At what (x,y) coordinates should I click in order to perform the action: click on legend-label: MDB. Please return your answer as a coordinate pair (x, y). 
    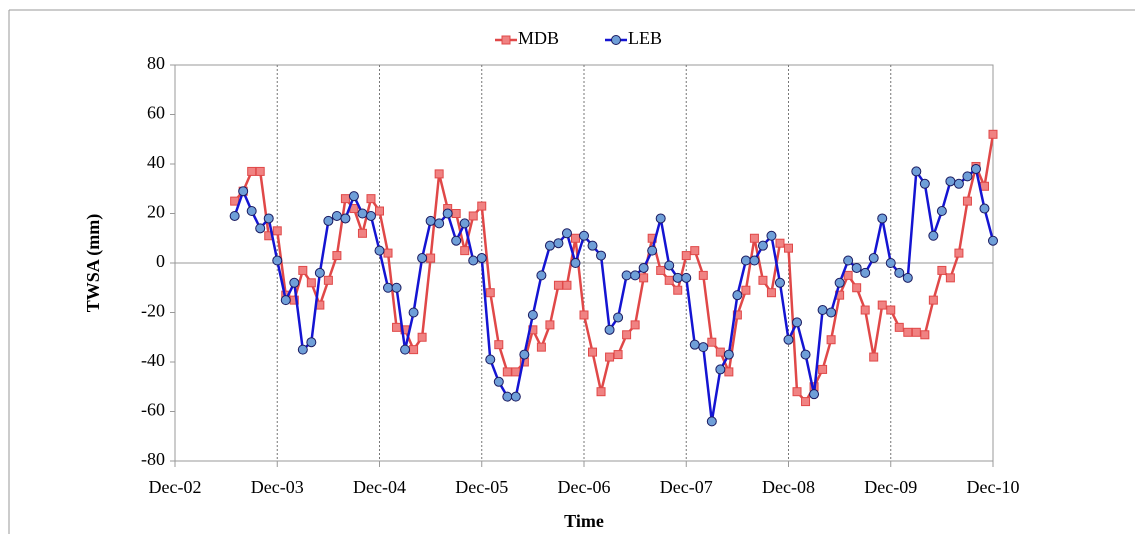
    Looking at the image, I should click on (538, 38).